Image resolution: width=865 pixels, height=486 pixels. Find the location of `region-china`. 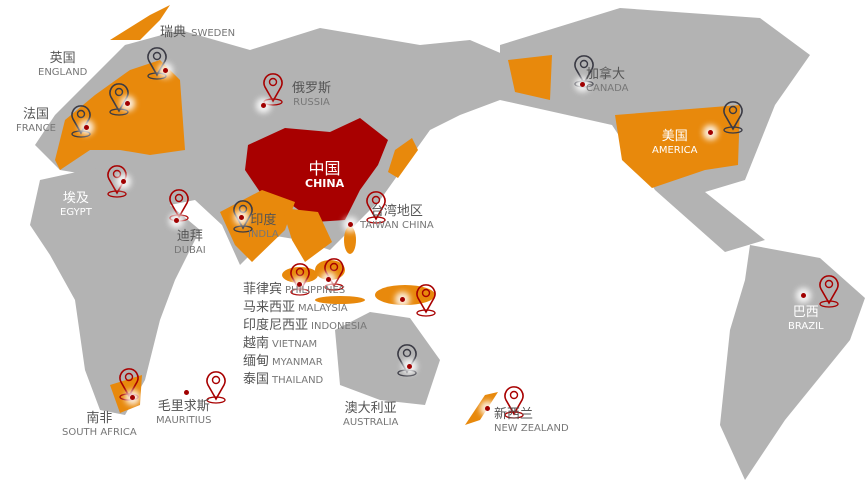

region-china is located at coordinates (316, 170).